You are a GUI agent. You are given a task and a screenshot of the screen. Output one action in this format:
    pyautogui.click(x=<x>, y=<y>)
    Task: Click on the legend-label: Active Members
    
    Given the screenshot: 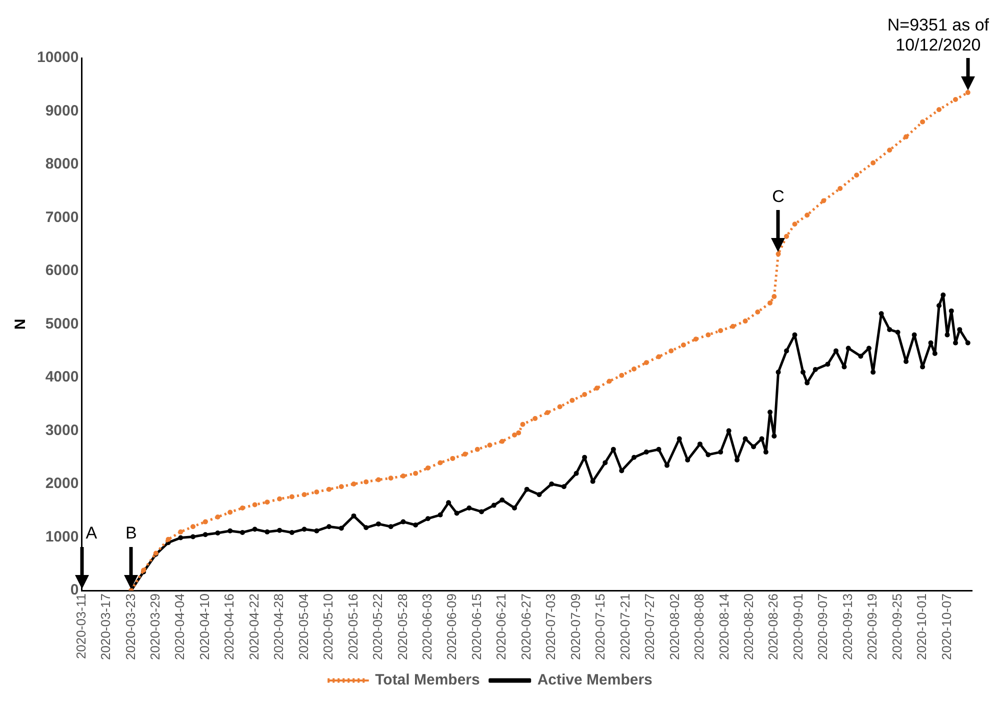 What is the action you would take?
    pyautogui.click(x=594, y=680)
    